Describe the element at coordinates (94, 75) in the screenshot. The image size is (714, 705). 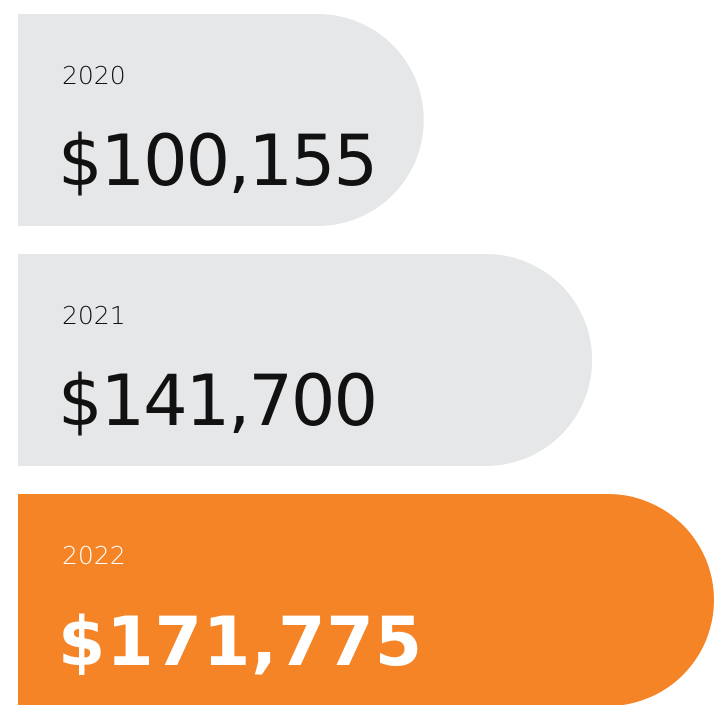
I see `category-label: 2020` at that location.